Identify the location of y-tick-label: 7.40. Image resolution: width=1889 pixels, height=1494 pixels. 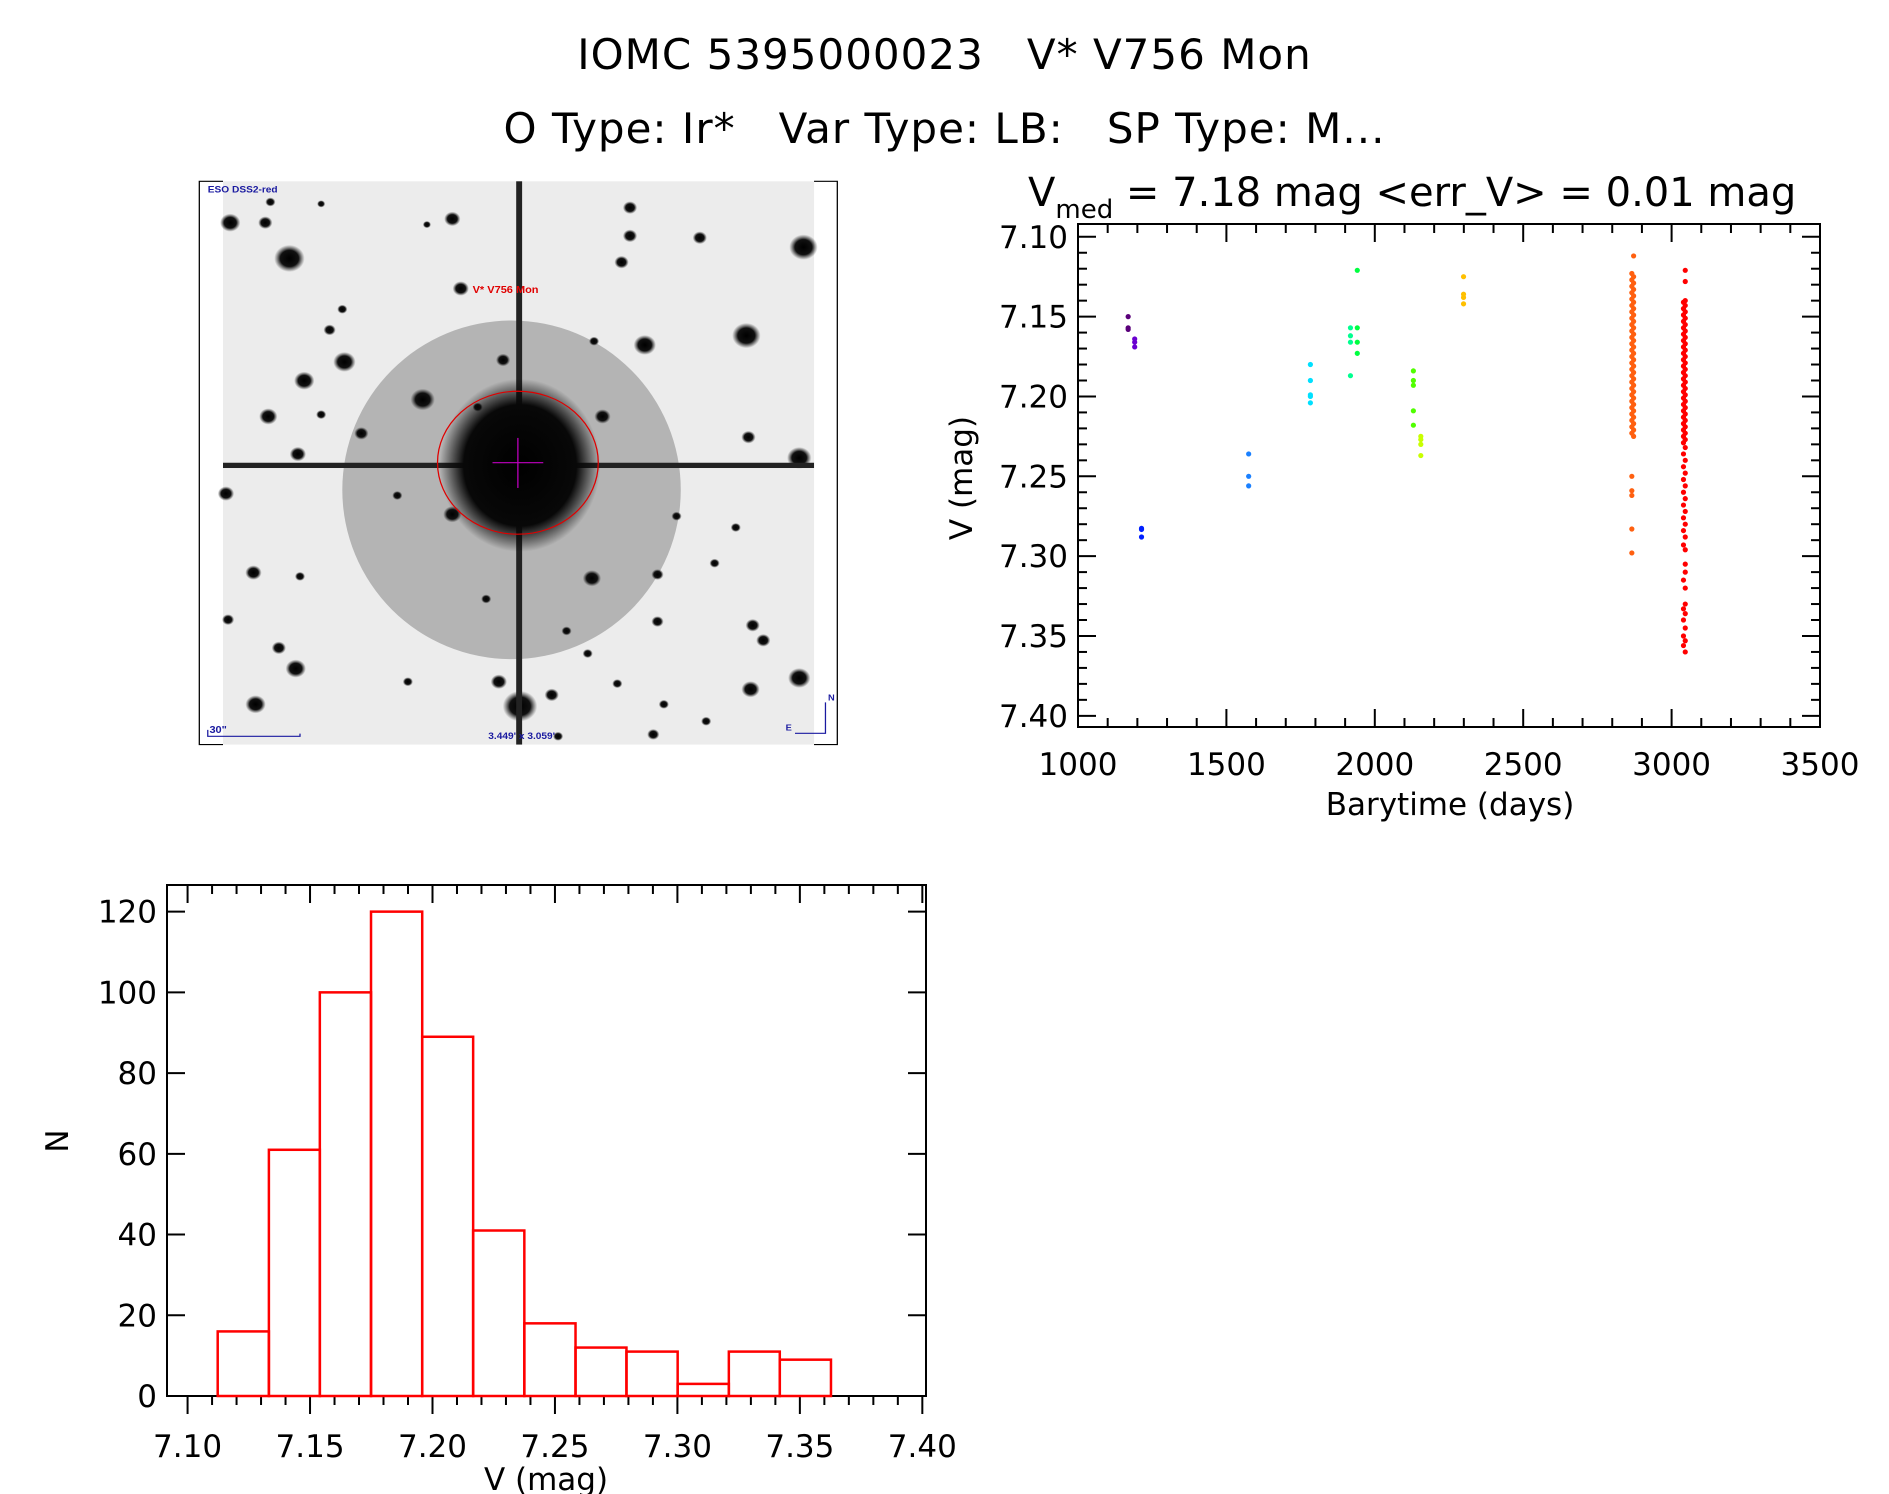
(1033, 717).